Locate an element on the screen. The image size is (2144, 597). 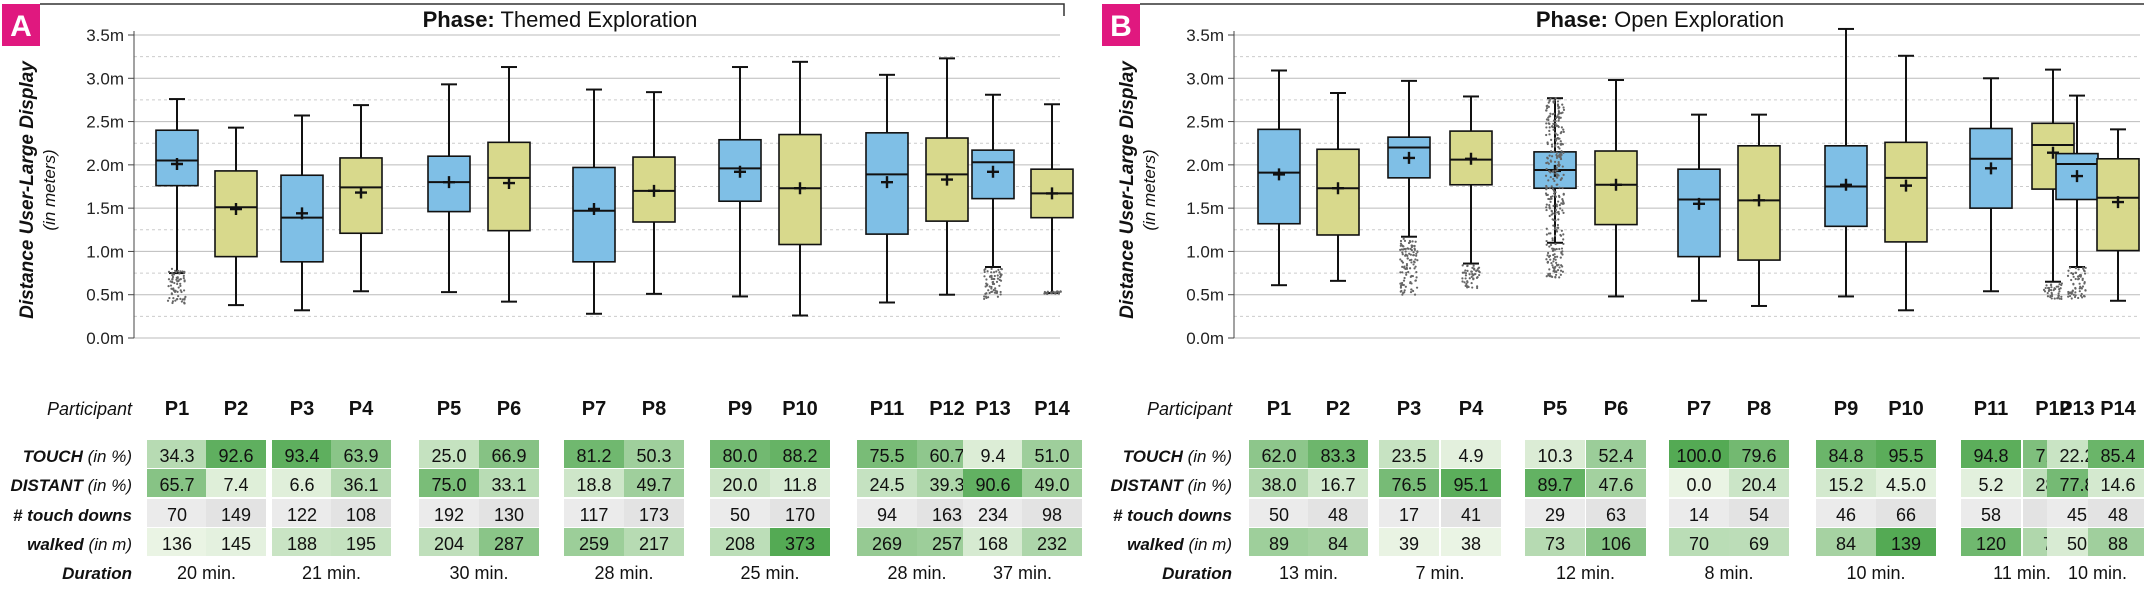
participant-label: P10 is located at coordinates (1906, 409).